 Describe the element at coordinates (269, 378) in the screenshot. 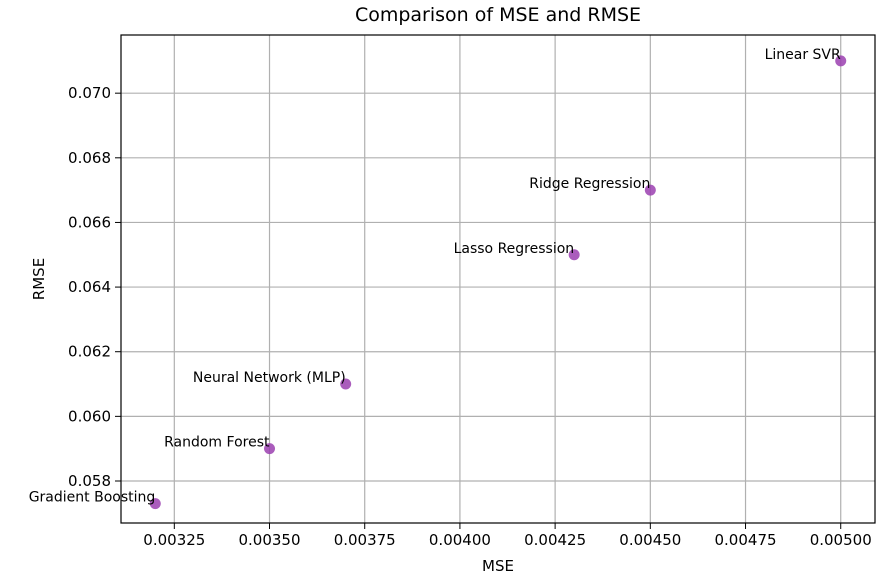

I see `point-label: Neural Network (MLP)` at that location.